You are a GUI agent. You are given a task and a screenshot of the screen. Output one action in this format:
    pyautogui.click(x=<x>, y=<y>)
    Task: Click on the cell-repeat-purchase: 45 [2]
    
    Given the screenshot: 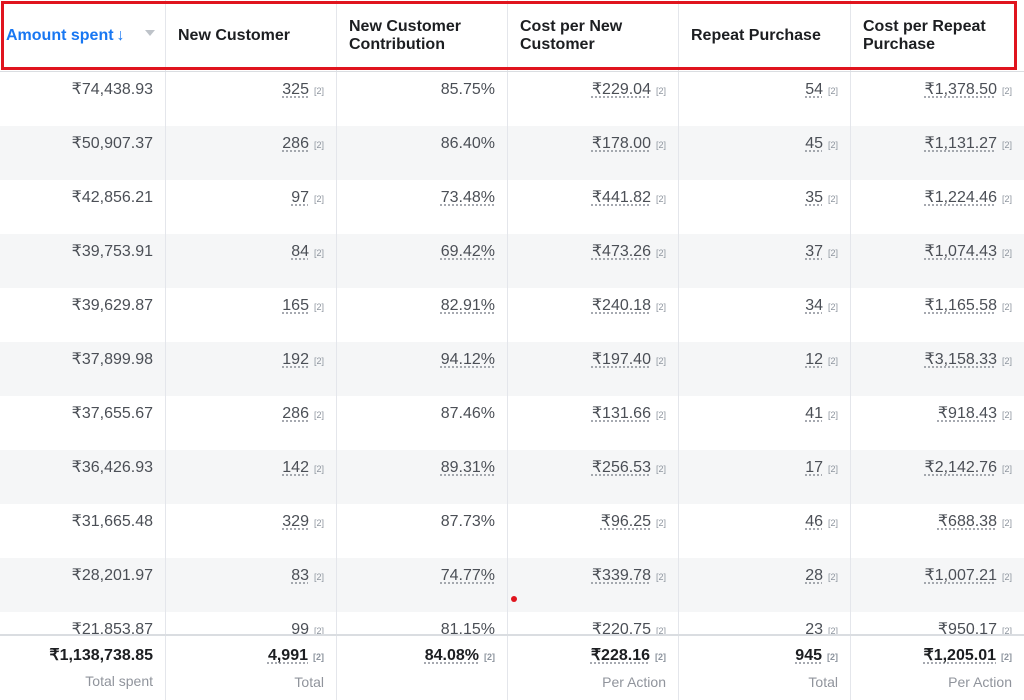 What is the action you would take?
    pyautogui.click(x=765, y=153)
    